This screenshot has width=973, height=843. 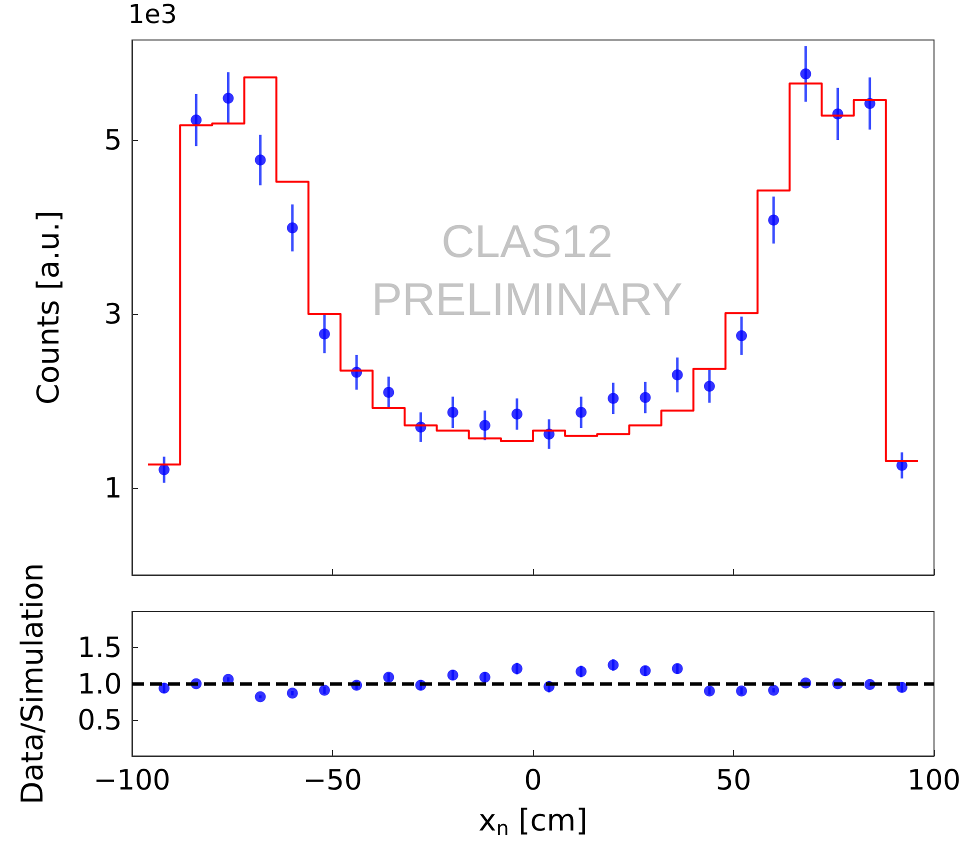 What do you see at coordinates (153, 15) in the screenshot?
I see `text: 1e3` at bounding box center [153, 15].